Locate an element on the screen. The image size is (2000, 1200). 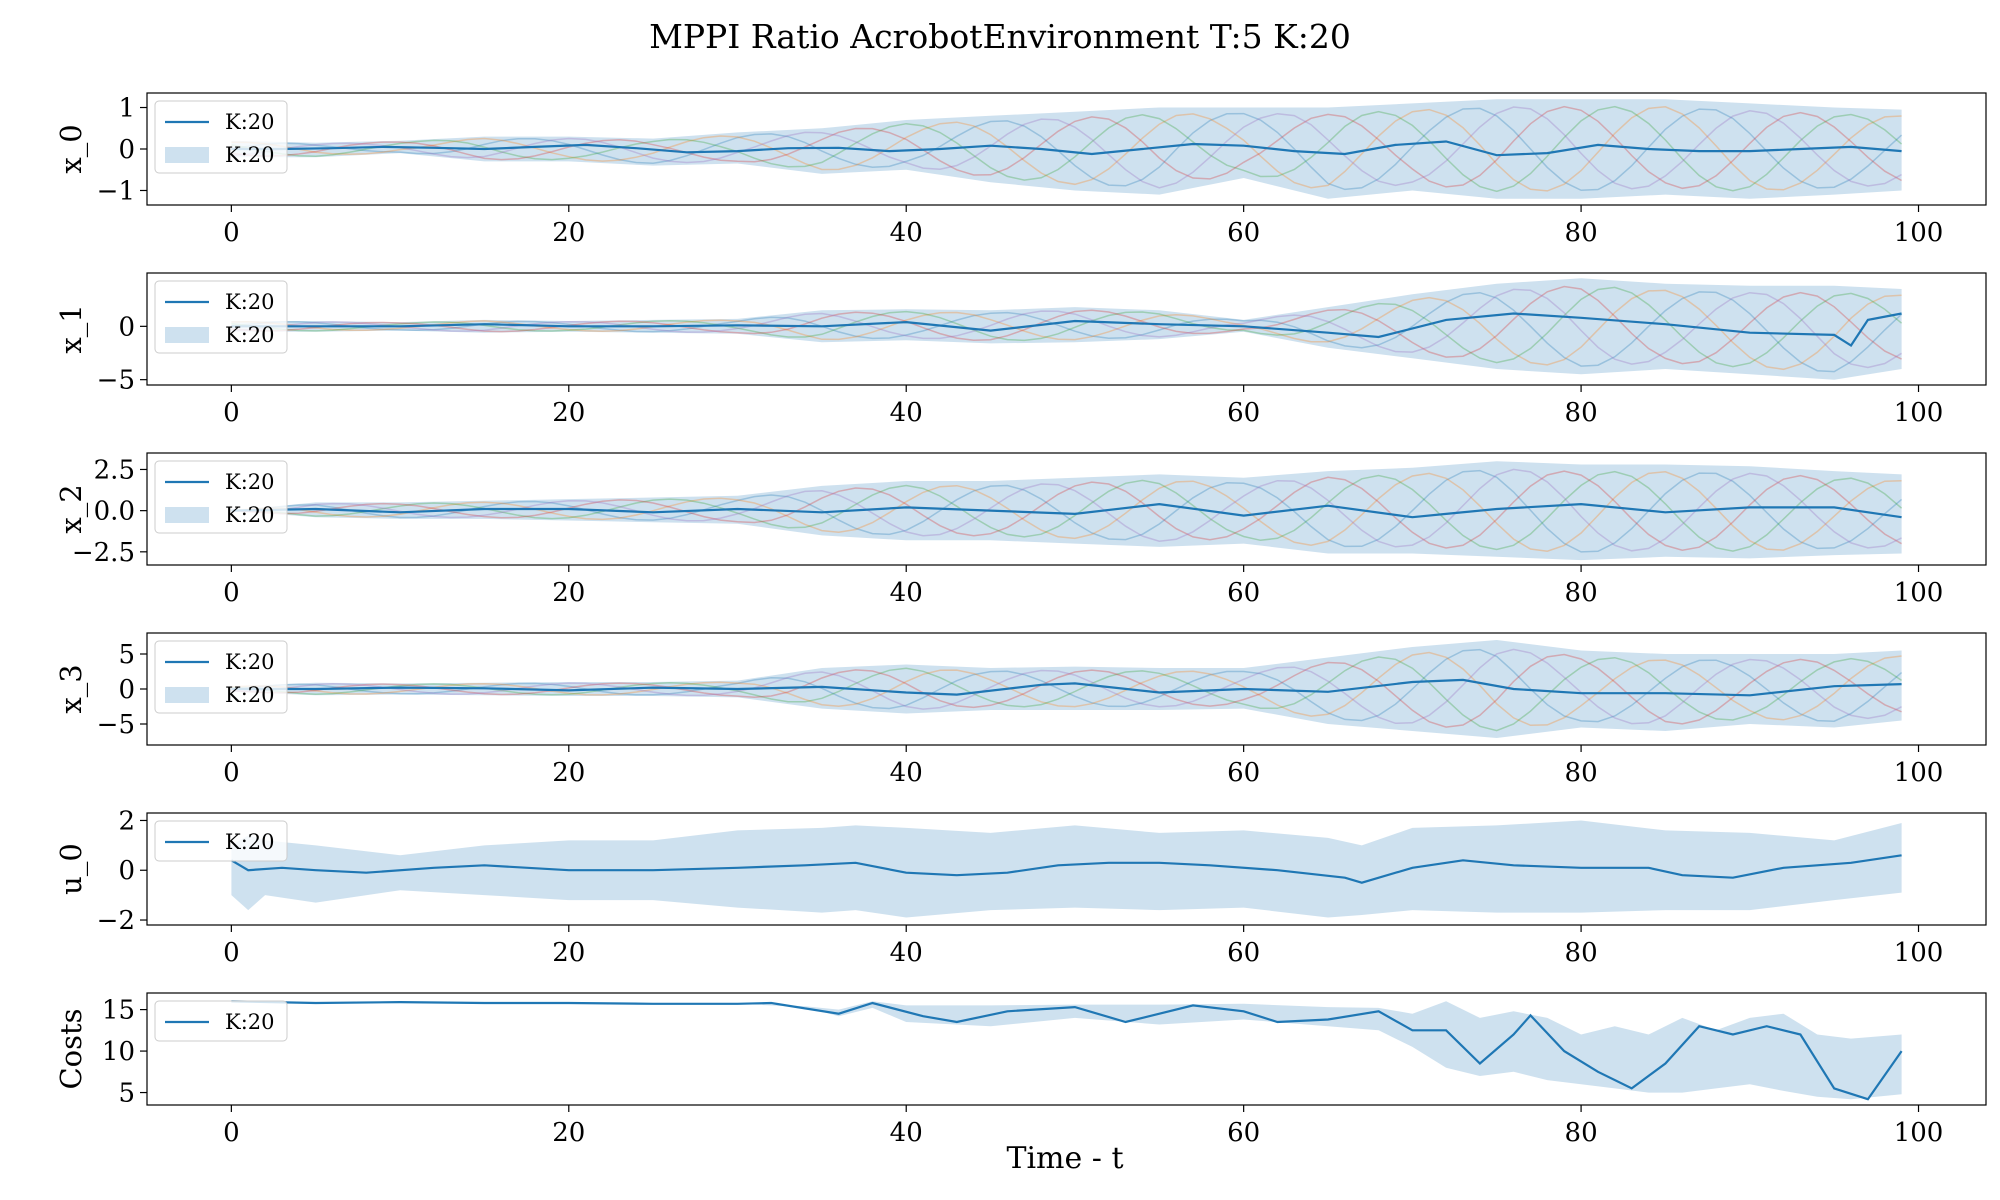
y-axis-label: x_1 is located at coordinates (71, 328).